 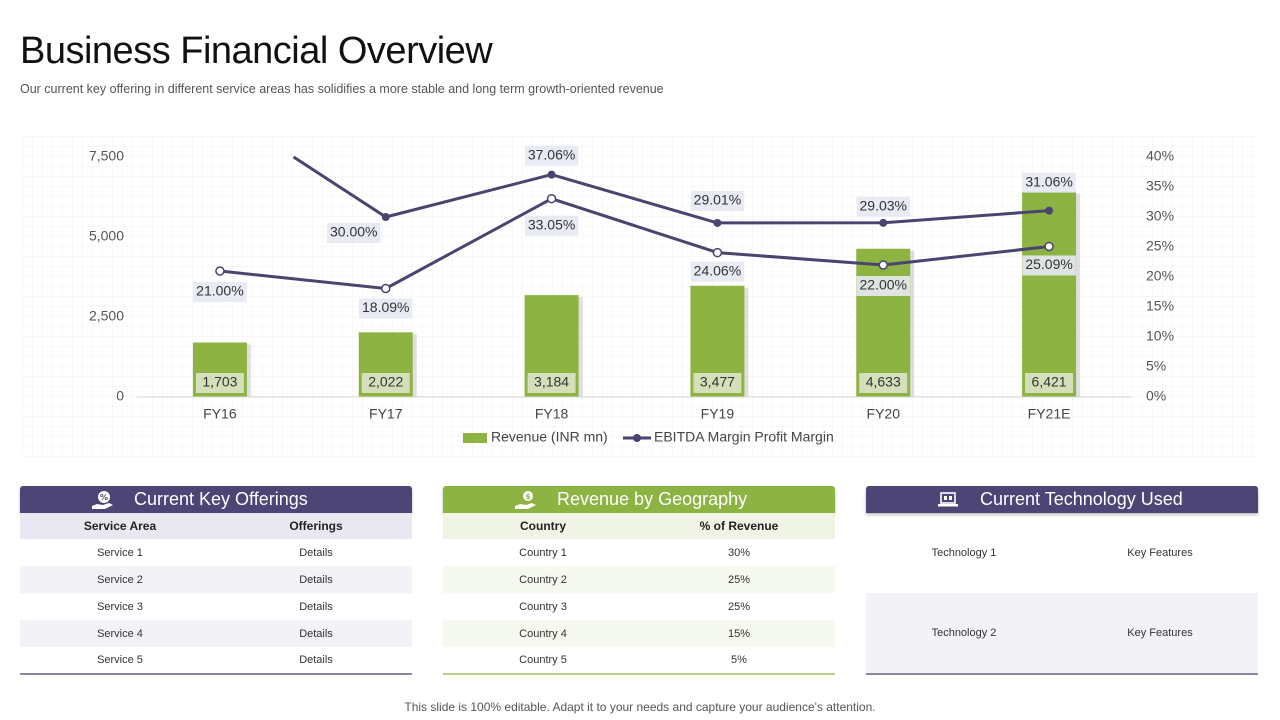 What do you see at coordinates (316, 526) in the screenshot?
I see `column-header: Offerings` at bounding box center [316, 526].